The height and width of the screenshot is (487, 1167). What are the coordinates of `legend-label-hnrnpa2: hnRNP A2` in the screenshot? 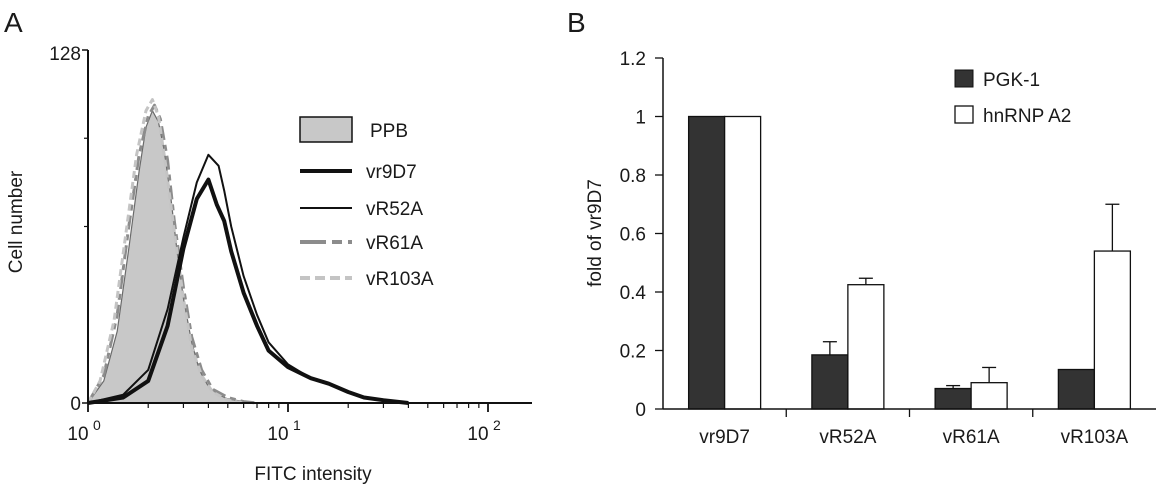 It's located at (1027, 116).